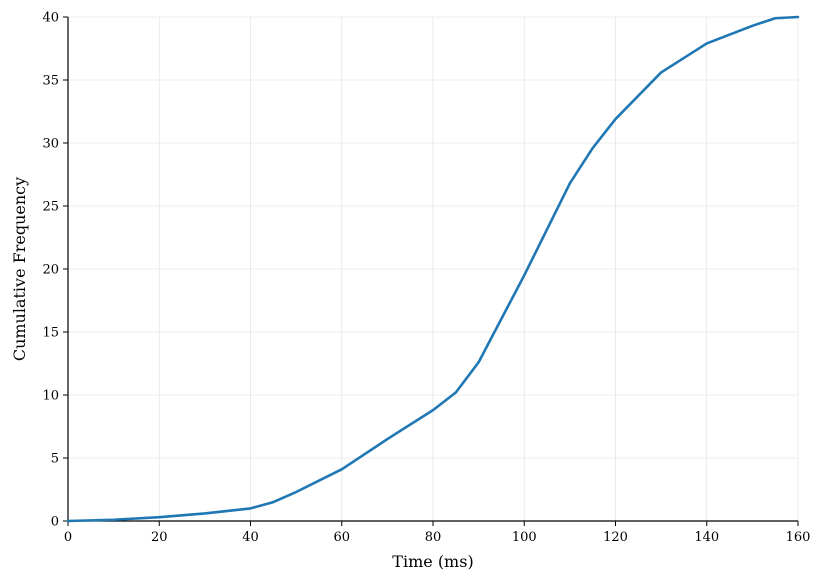 The width and height of the screenshot is (824, 584). What do you see at coordinates (50, 81) in the screenshot?
I see `y-tick-label: 35` at bounding box center [50, 81].